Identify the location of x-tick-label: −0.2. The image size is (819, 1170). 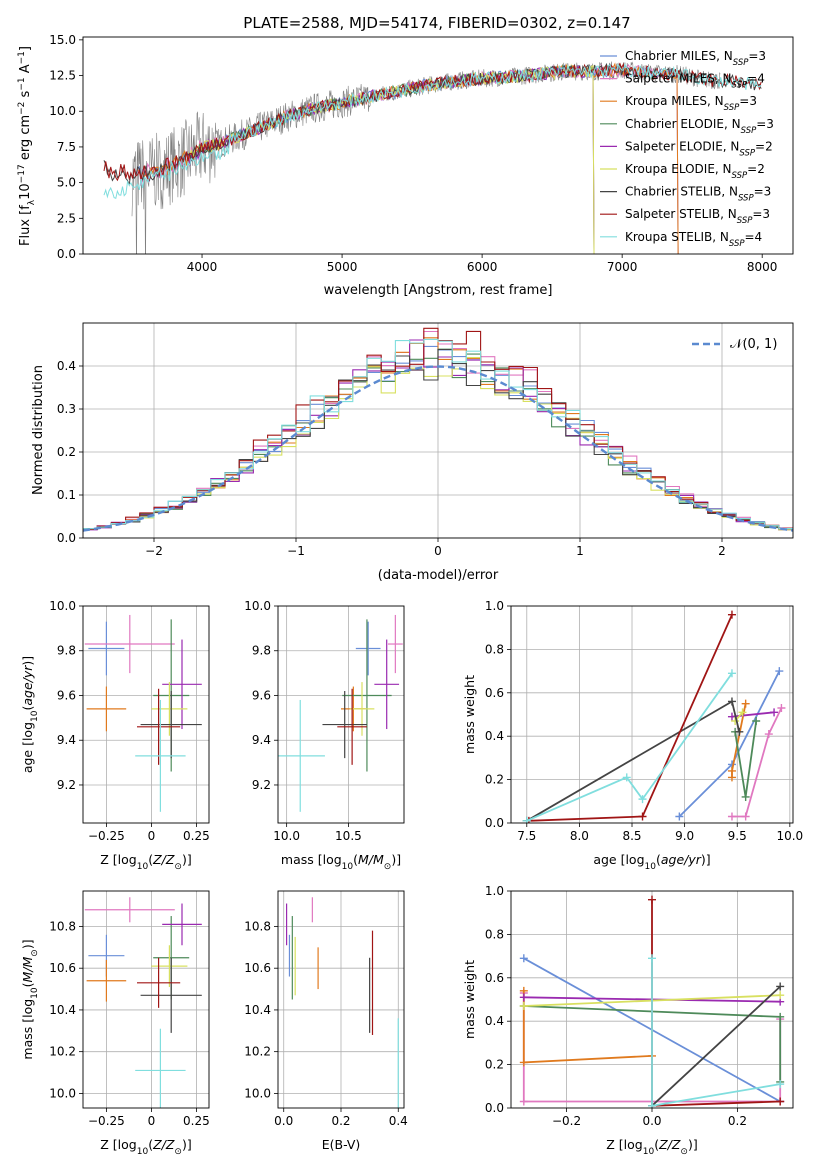
(566, 1121).